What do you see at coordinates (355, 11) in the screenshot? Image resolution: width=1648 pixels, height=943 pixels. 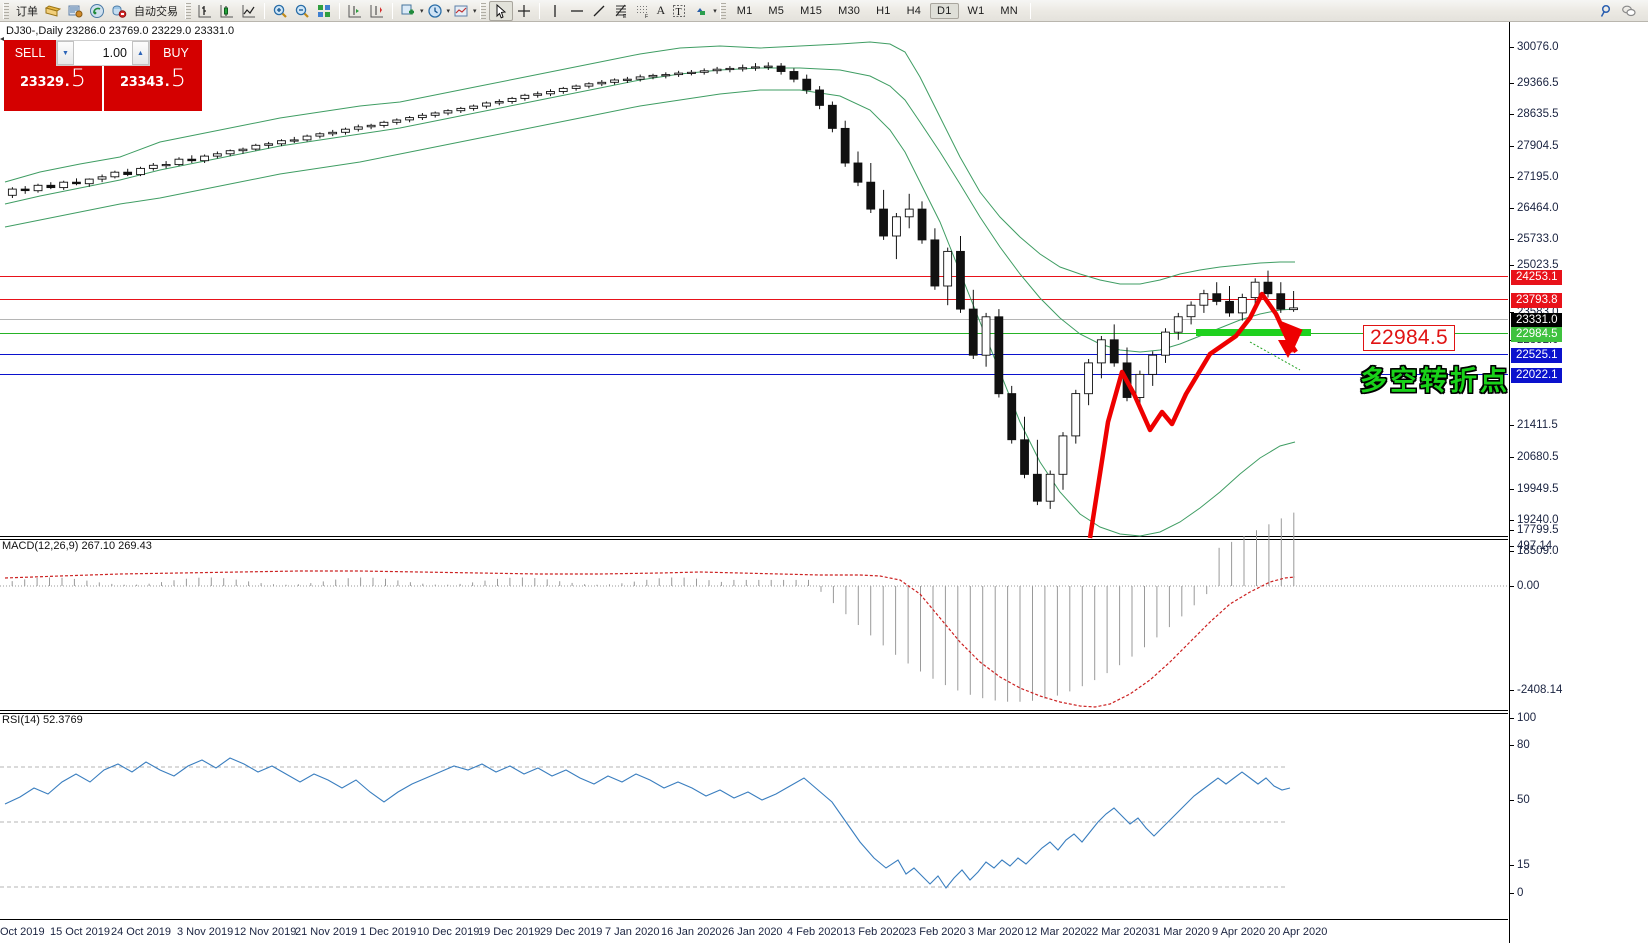 I see `chart-shift-icon` at bounding box center [355, 11].